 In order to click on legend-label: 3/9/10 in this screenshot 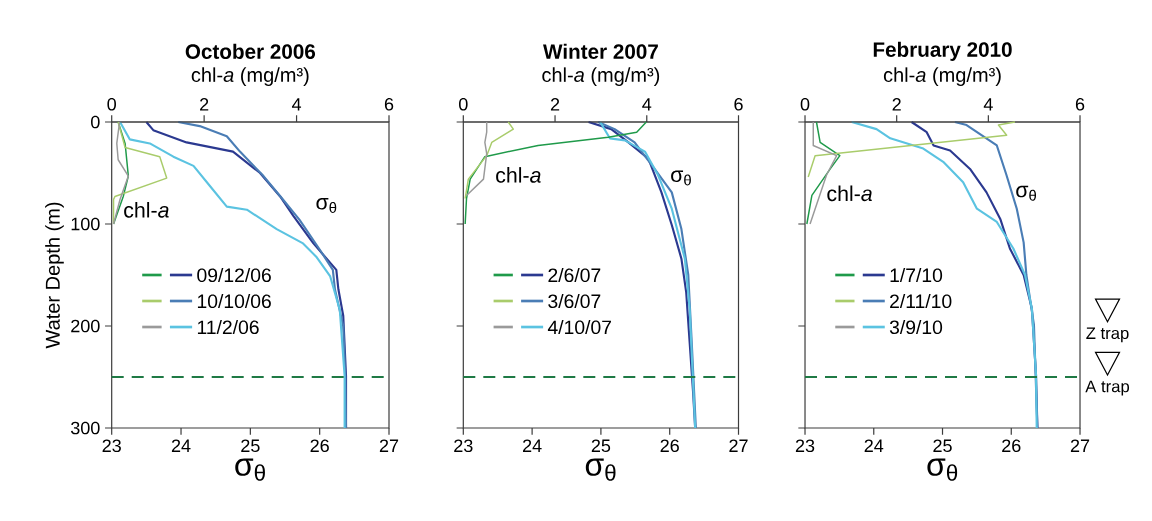, I will do `click(916, 327)`.